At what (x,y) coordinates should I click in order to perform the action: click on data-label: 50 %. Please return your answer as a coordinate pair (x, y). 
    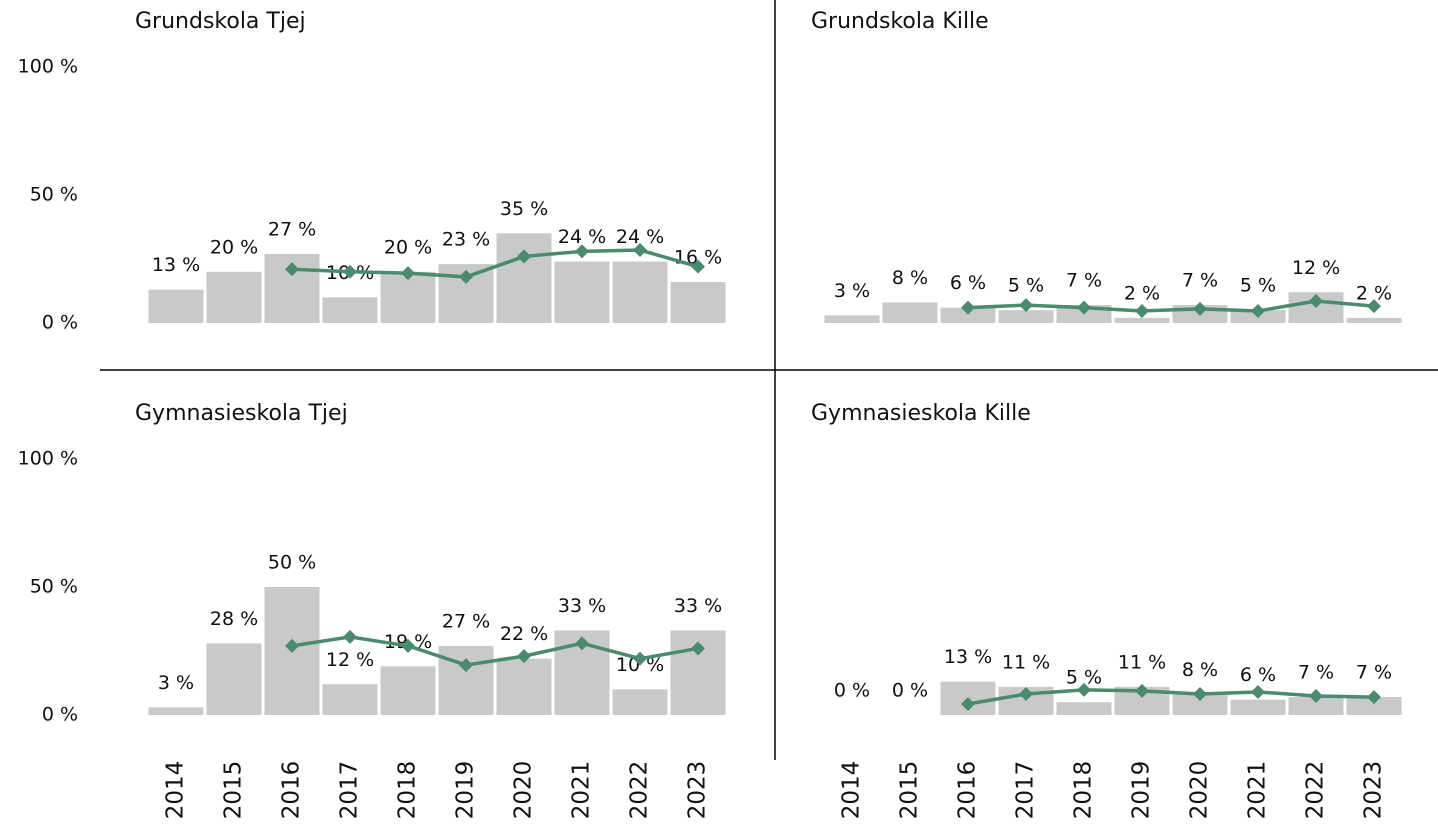
    Looking at the image, I should click on (292, 563).